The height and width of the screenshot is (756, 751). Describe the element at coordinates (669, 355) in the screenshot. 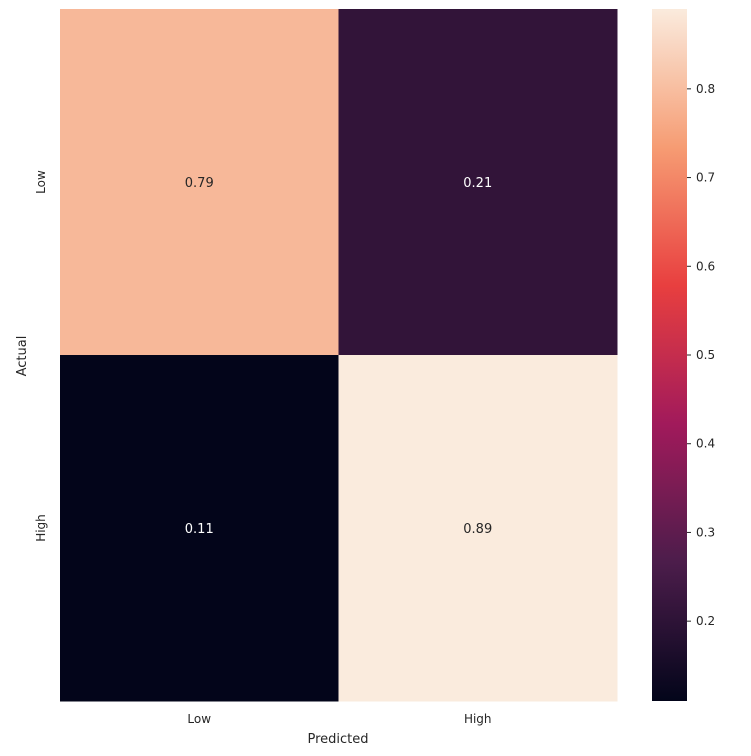

I see `colorbar-bar` at that location.